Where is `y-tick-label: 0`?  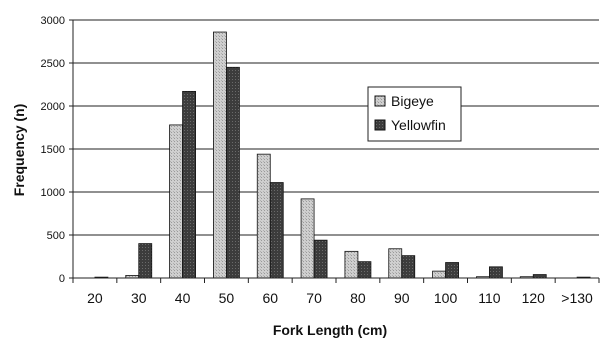
y-tick-label: 0 is located at coordinates (62, 279).